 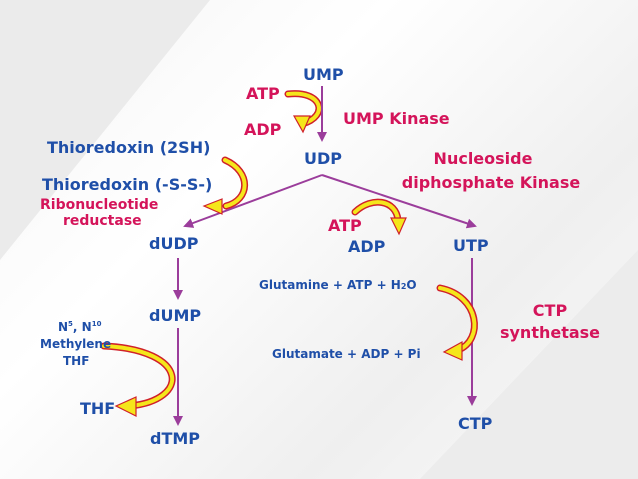 What do you see at coordinates (550, 332) in the screenshot?
I see `enzyme-ctp-synthetase-line2: synthetase` at bounding box center [550, 332].